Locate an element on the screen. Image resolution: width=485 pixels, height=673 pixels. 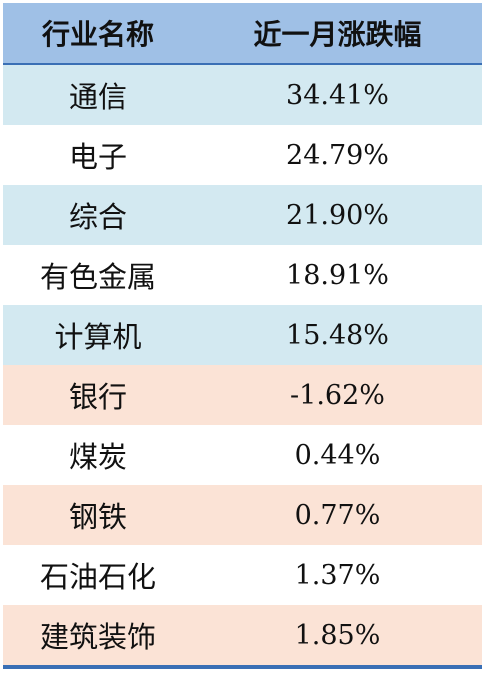
monthly-change-cell: 1.85% is located at coordinates (337, 635).